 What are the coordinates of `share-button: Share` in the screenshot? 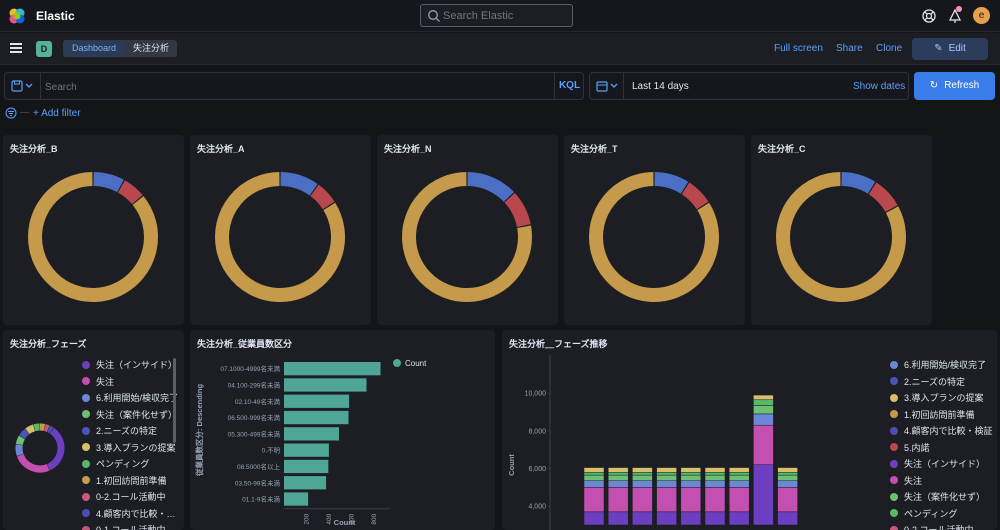 It's located at (849, 48).